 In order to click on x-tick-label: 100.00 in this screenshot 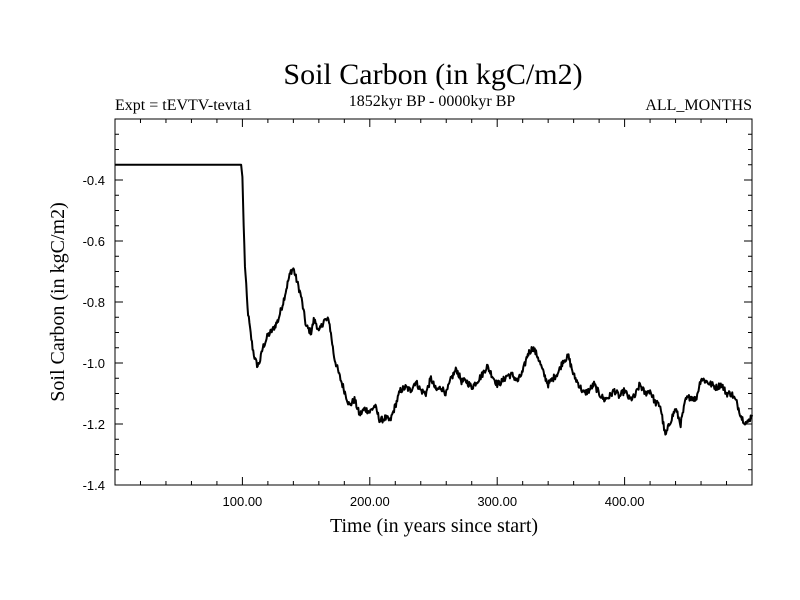, I will do `click(243, 501)`.